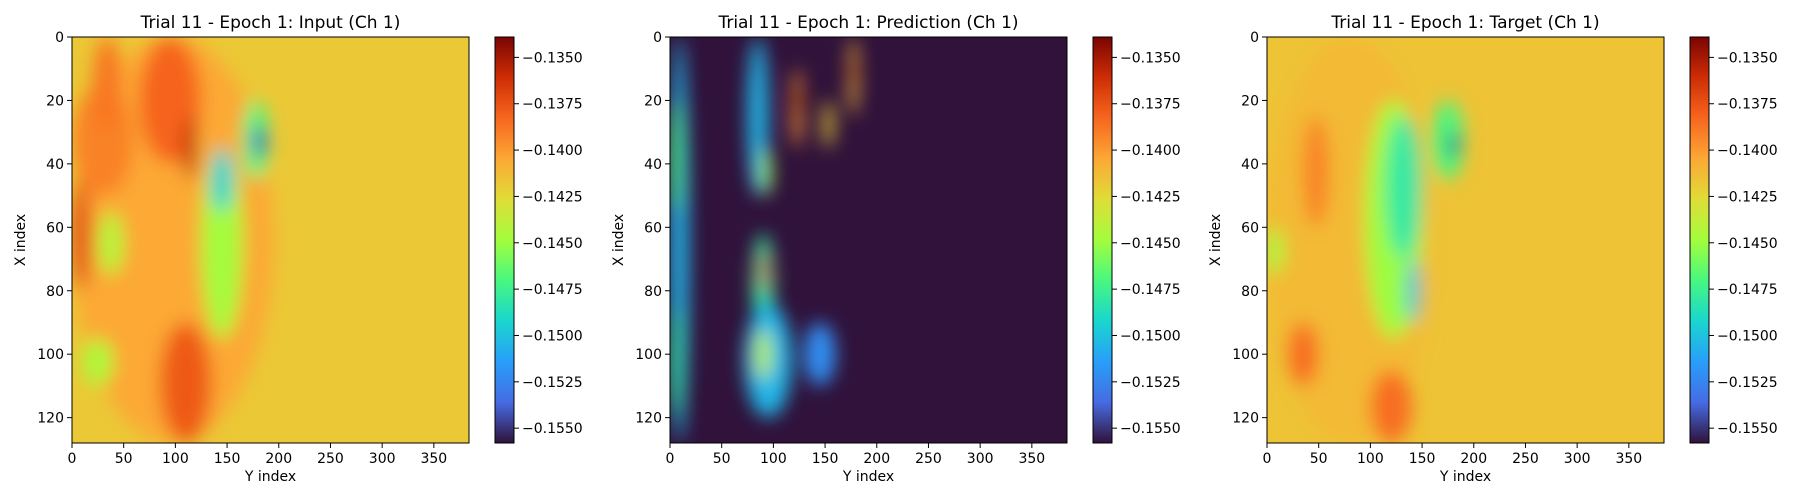  What do you see at coordinates (1464, 23) in the screenshot?
I see `chart-title: Trial 11 - Epoch 1: Target (Ch 1)` at bounding box center [1464, 23].